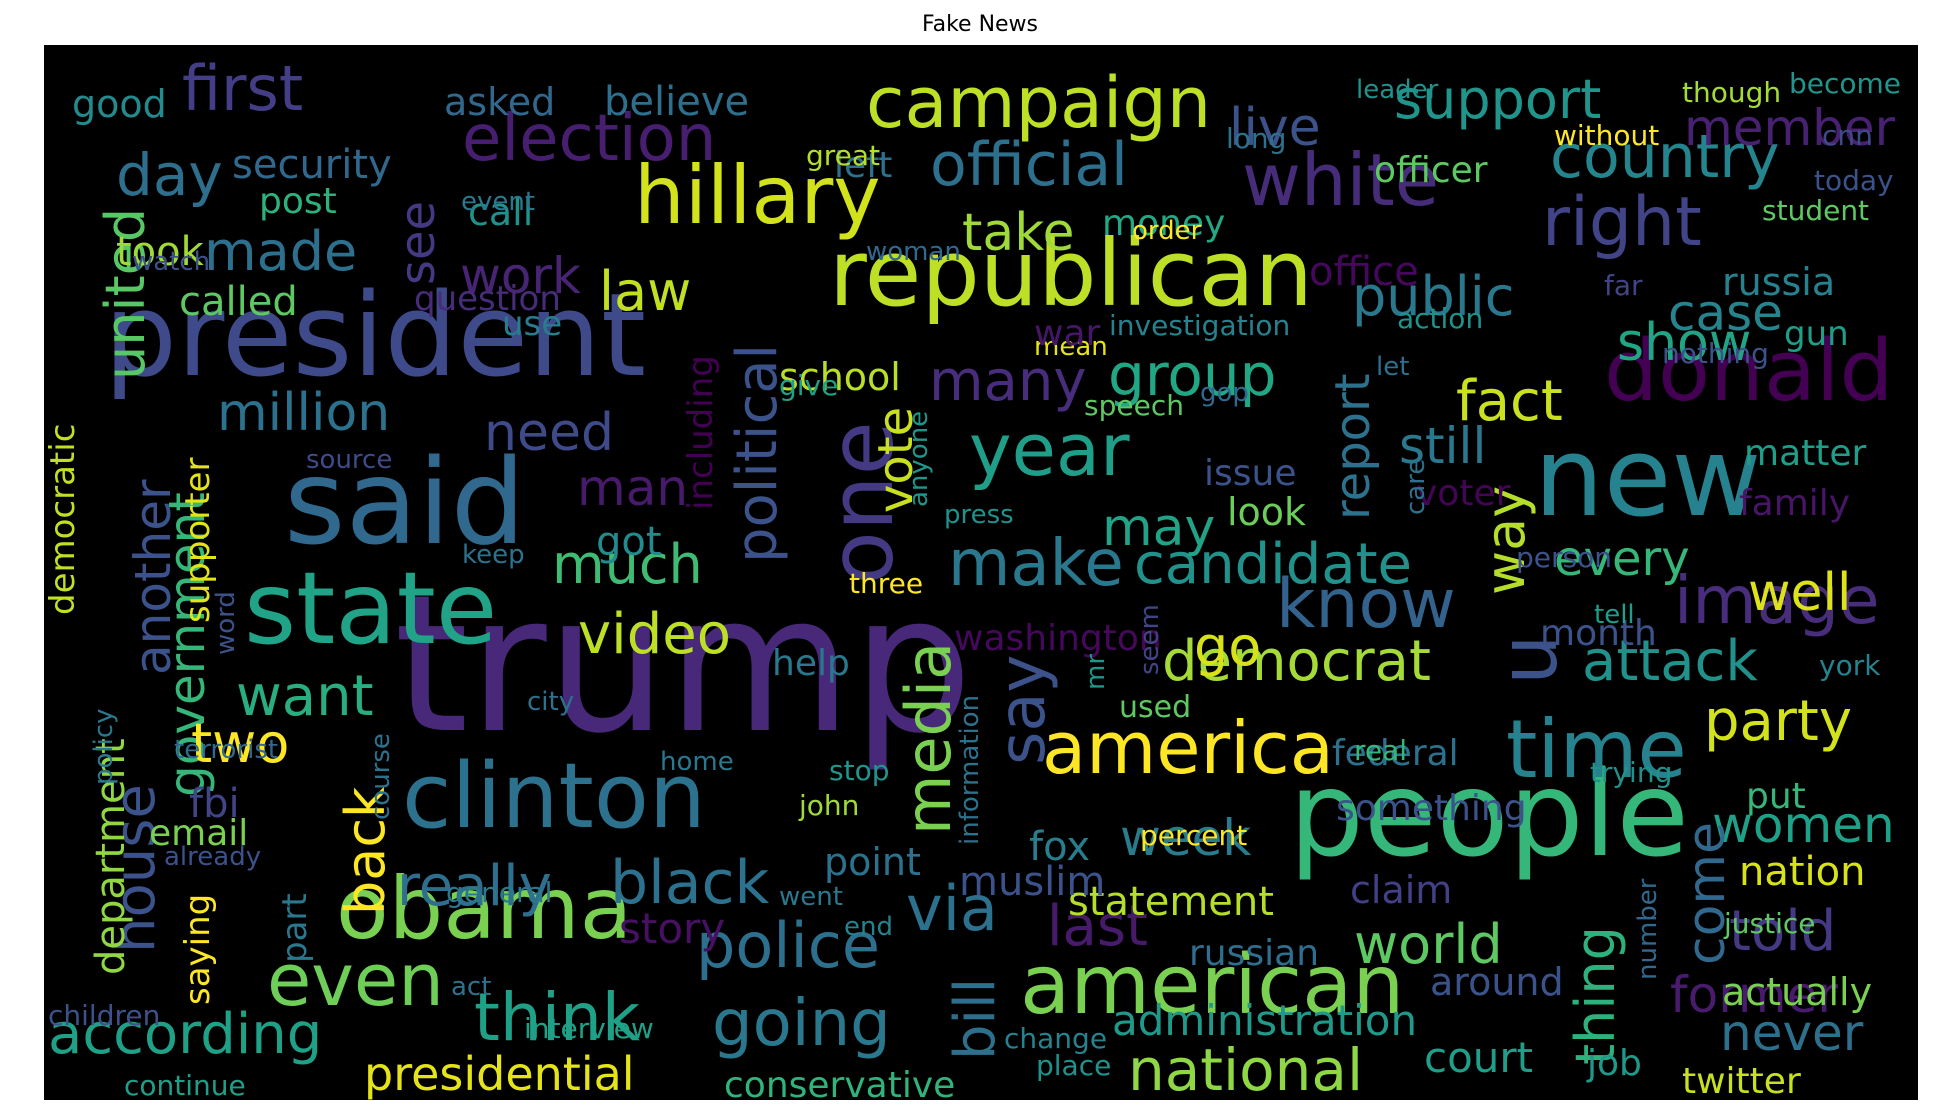  Describe the element at coordinates (1749, 371) in the screenshot. I see `word-donald: donald` at that location.